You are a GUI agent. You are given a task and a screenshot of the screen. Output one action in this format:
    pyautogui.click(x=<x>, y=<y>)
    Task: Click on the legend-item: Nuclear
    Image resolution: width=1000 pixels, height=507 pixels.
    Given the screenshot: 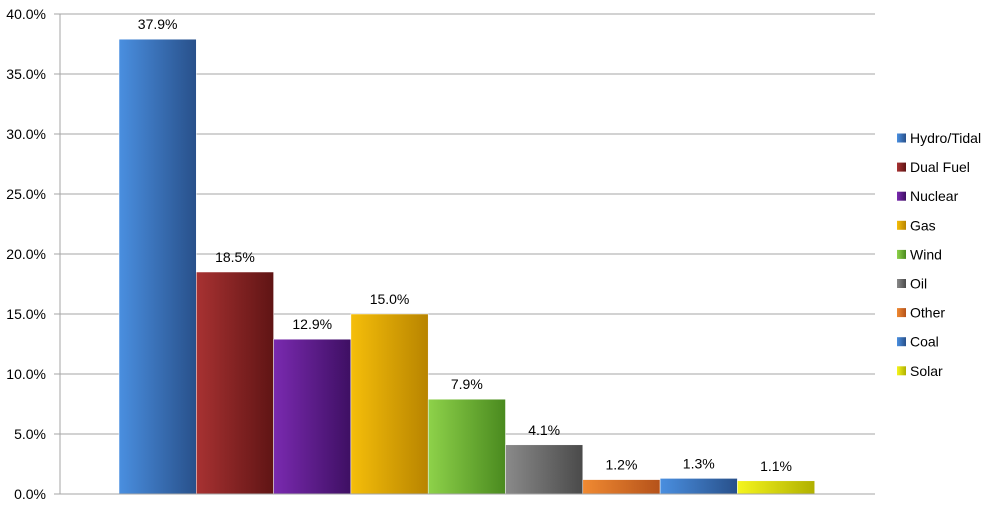 What is the action you would take?
    pyautogui.click(x=928, y=196)
    